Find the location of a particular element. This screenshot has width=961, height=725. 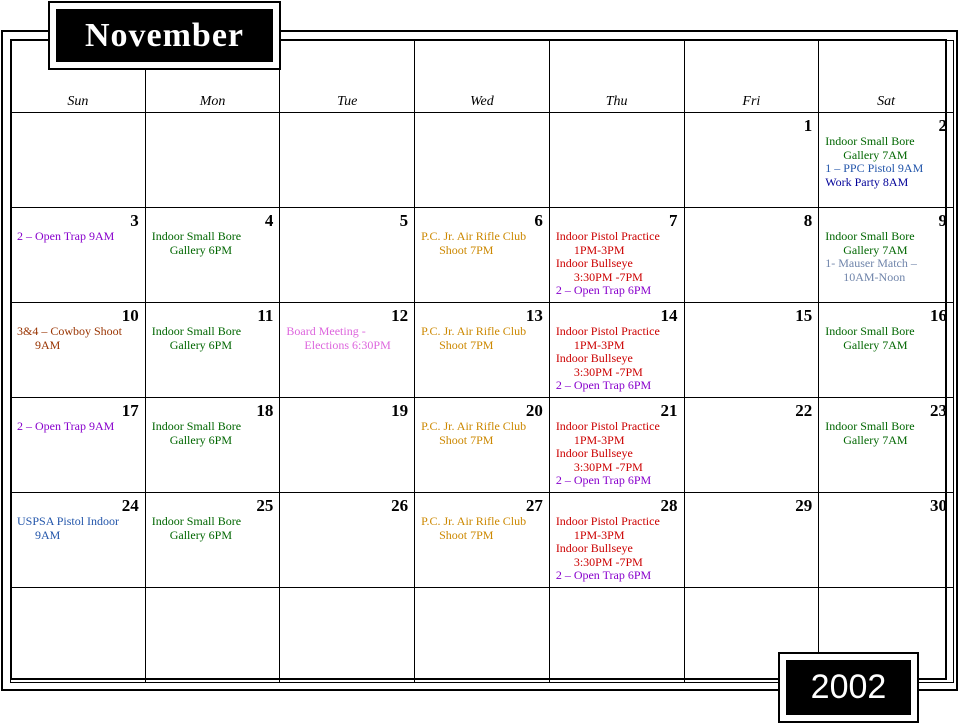

day-number: 24 is located at coordinates (130, 505).